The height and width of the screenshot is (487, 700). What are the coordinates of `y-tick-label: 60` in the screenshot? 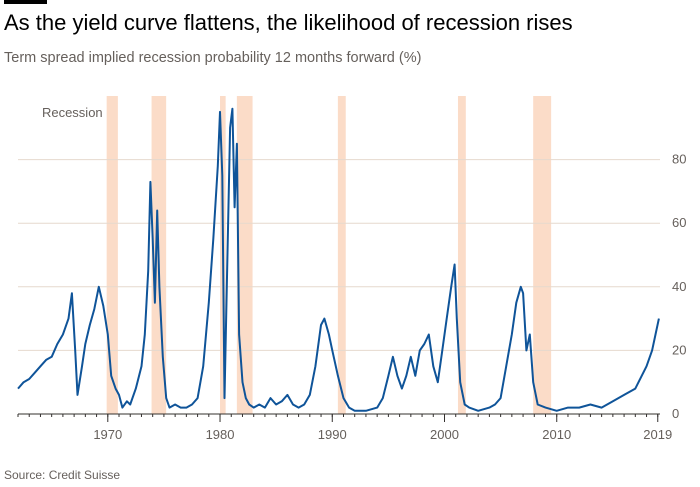 It's located at (679, 222).